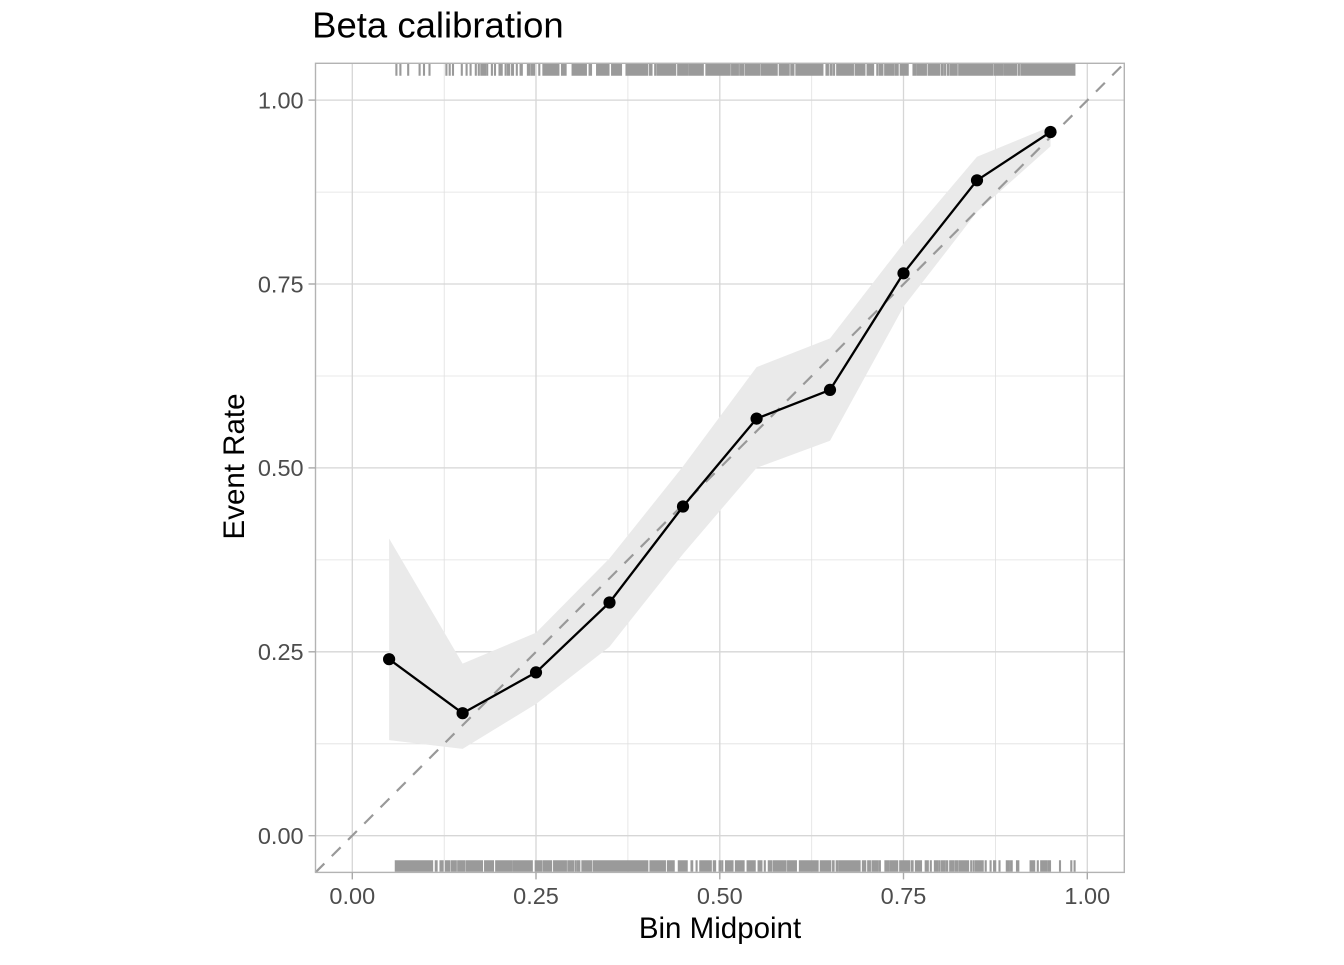  What do you see at coordinates (720, 928) in the screenshot?
I see `svg-text: Bin Midpoint` at bounding box center [720, 928].